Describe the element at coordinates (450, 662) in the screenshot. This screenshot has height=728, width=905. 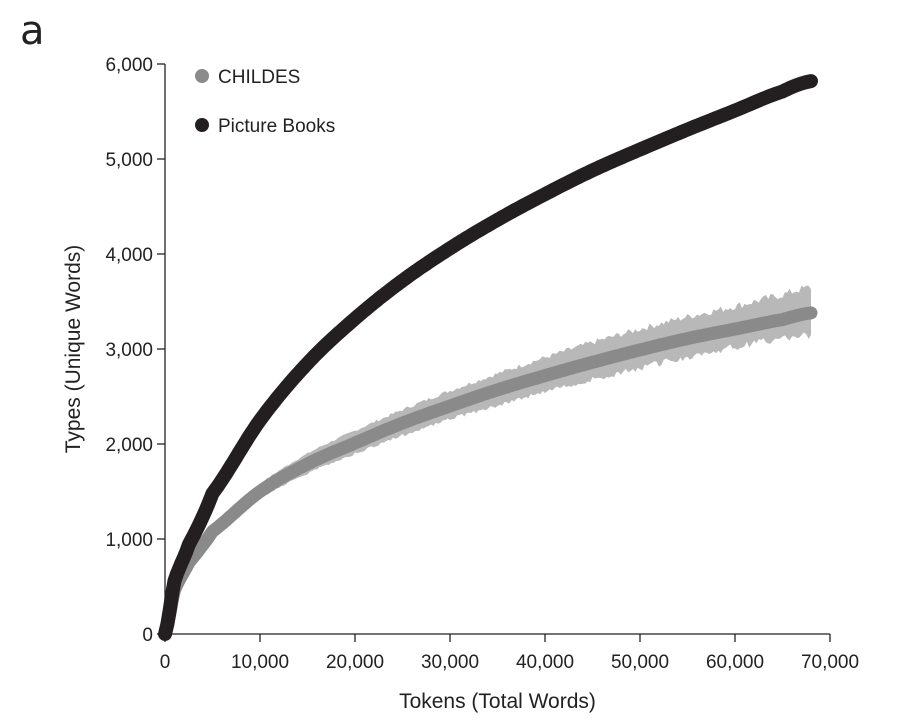
I see `x-tick-label: 30,000` at that location.